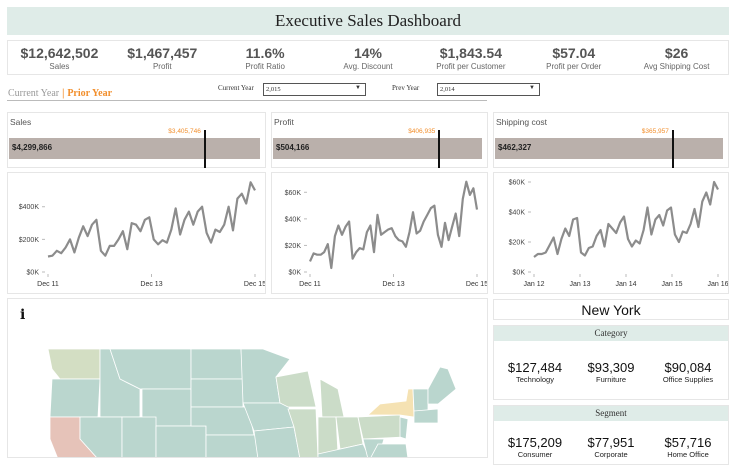  What do you see at coordinates (90, 93) in the screenshot?
I see `prior-year-toggle: Prior Year` at bounding box center [90, 93].